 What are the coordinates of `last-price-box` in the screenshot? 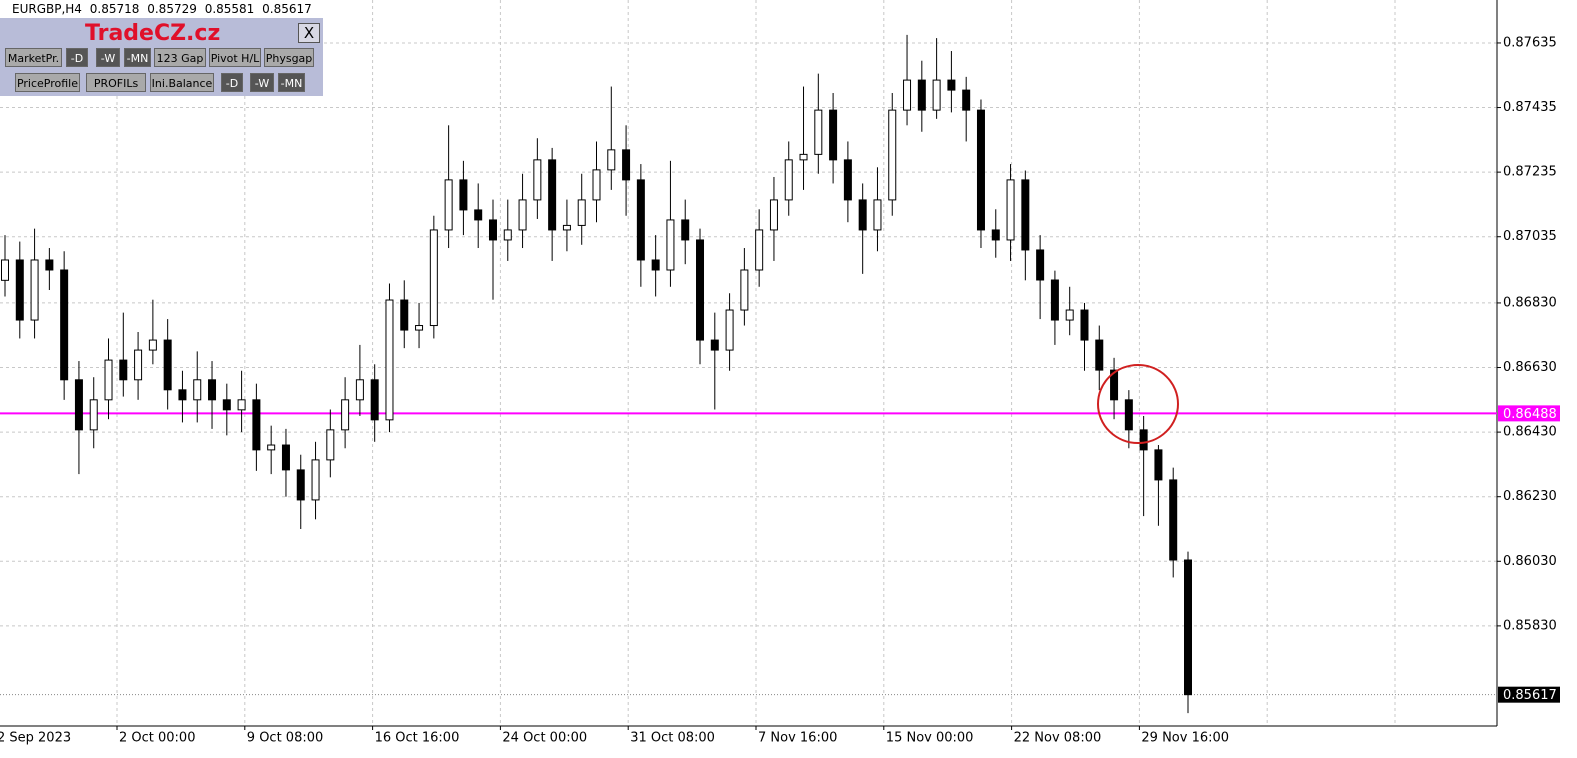 It's located at (1529, 694).